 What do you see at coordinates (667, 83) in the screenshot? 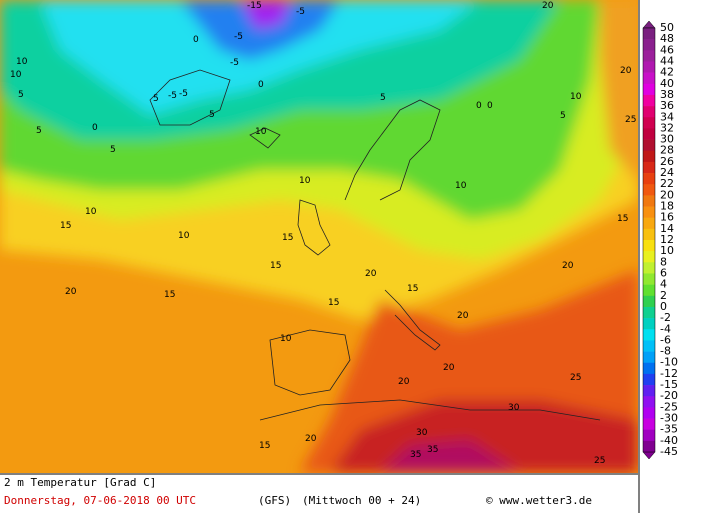
I see `colorbar-tick-label: 40` at bounding box center [667, 83].